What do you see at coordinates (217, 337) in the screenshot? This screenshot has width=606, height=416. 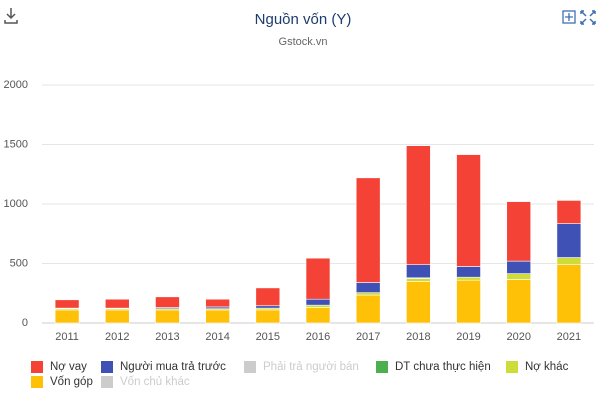 I see `x-tick-label: 2014` at bounding box center [217, 337].